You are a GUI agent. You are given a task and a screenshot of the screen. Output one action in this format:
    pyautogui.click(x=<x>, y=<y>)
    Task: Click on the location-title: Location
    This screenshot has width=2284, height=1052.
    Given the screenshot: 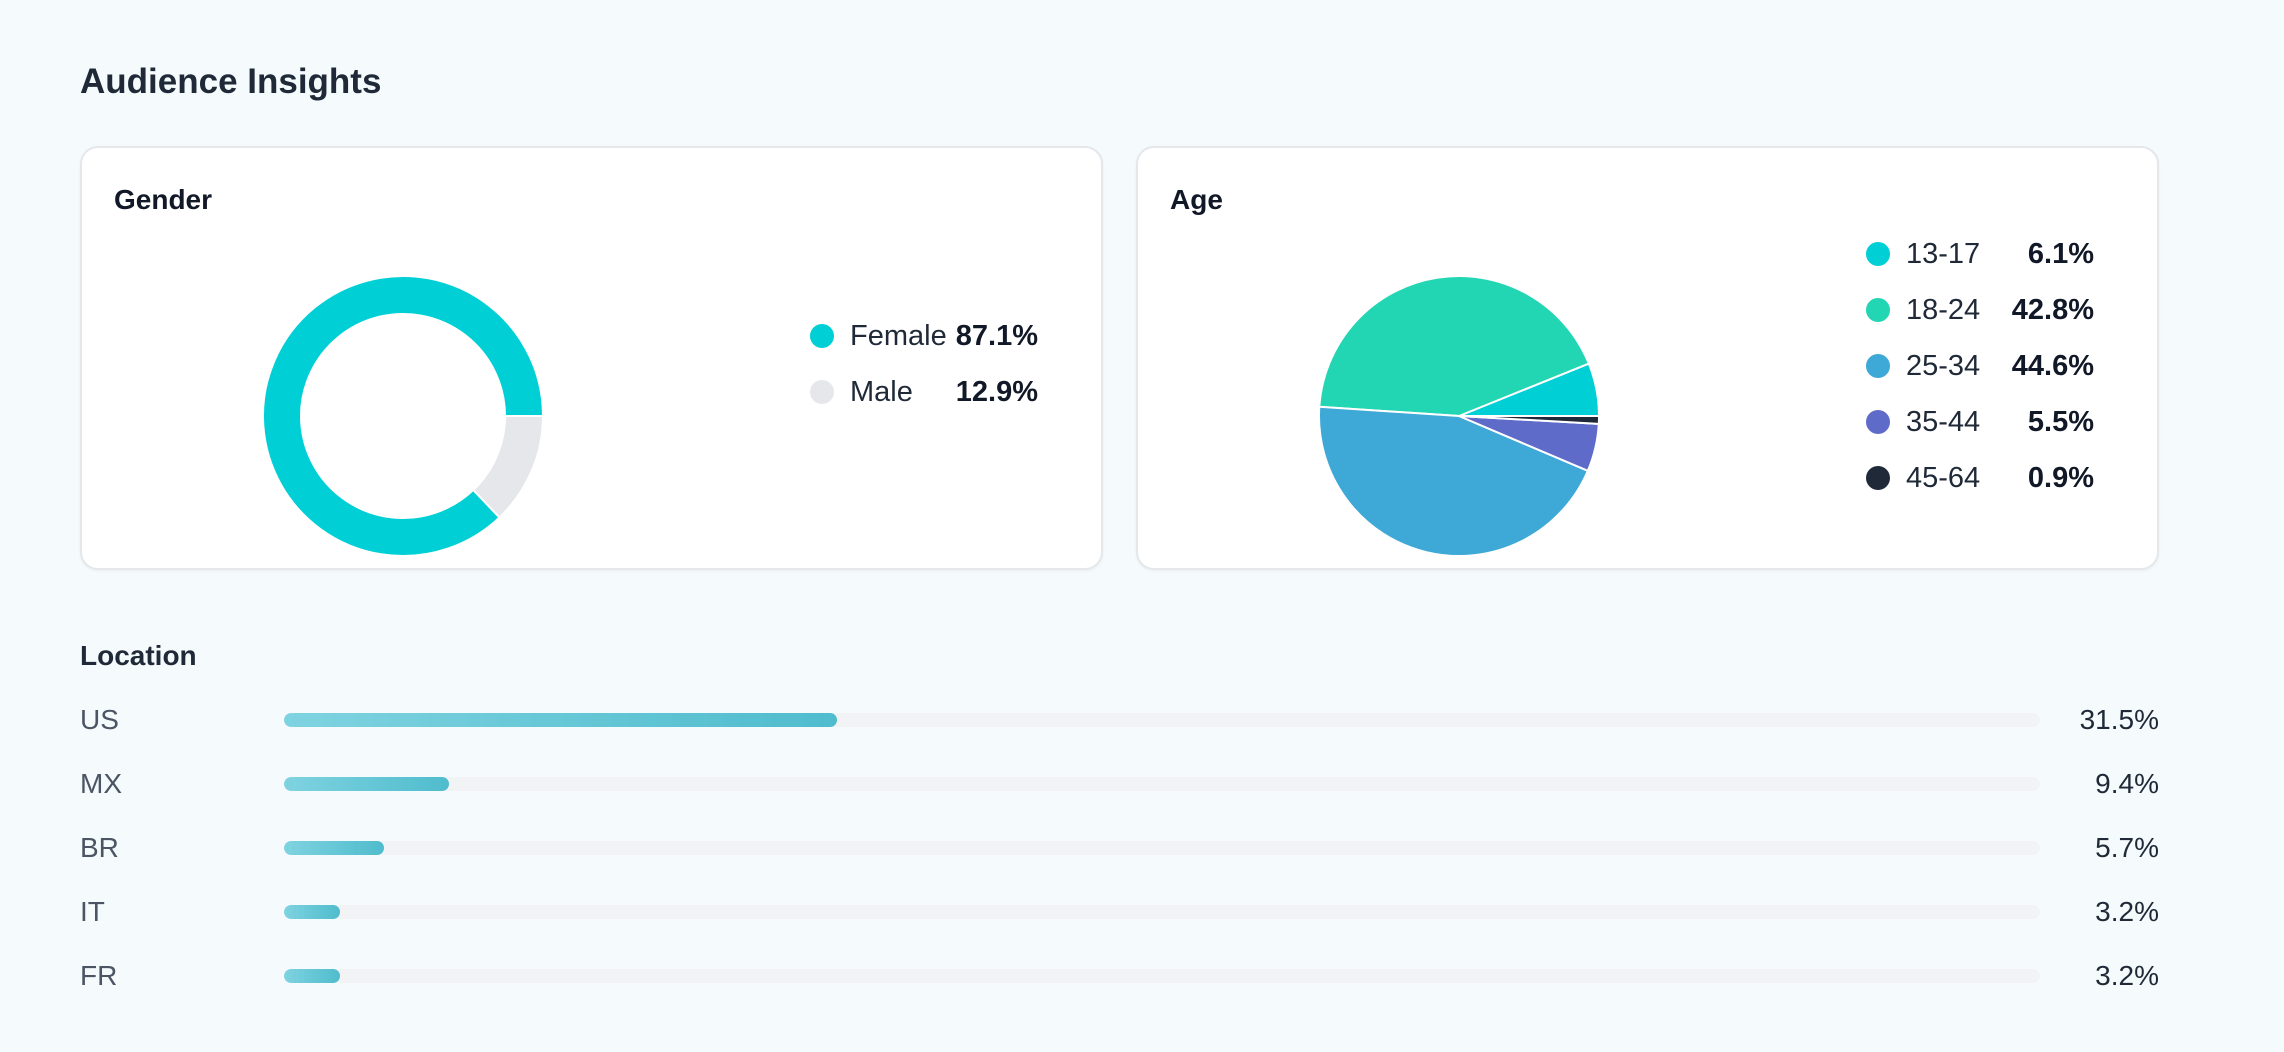 What is the action you would take?
    pyautogui.click(x=138, y=655)
    